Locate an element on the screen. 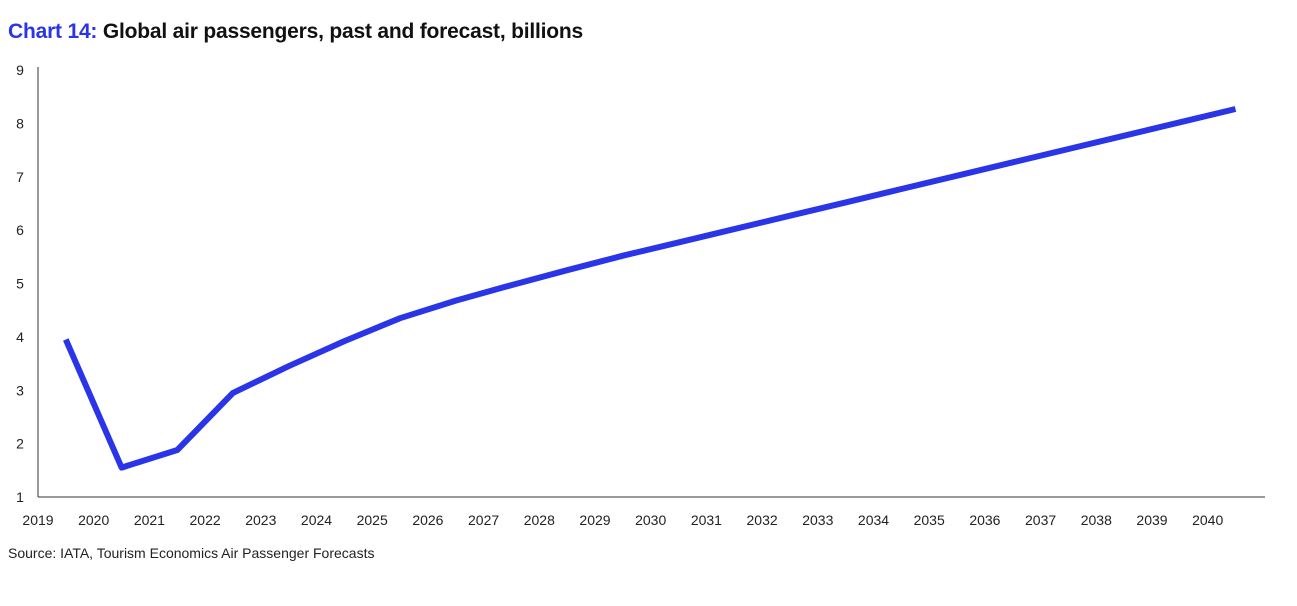 Image resolution: width=1297 pixels, height=606 pixels. x-tick-label: 2037 is located at coordinates (1040, 520).